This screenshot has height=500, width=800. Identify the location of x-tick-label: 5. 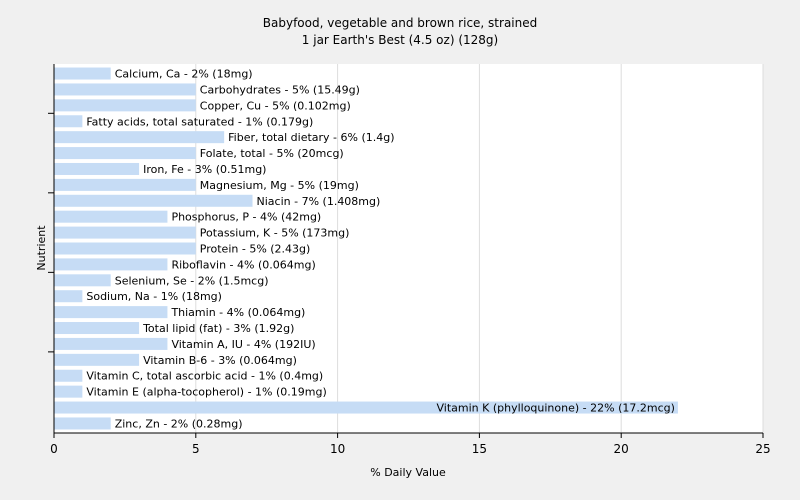
(196, 449).